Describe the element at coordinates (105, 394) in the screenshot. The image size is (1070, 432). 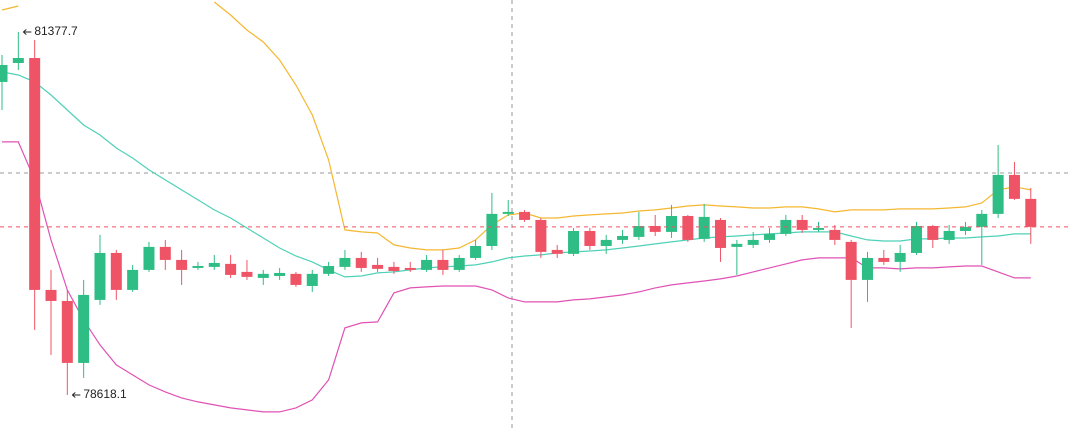
I see `extreme-label: 78618.1` at that location.